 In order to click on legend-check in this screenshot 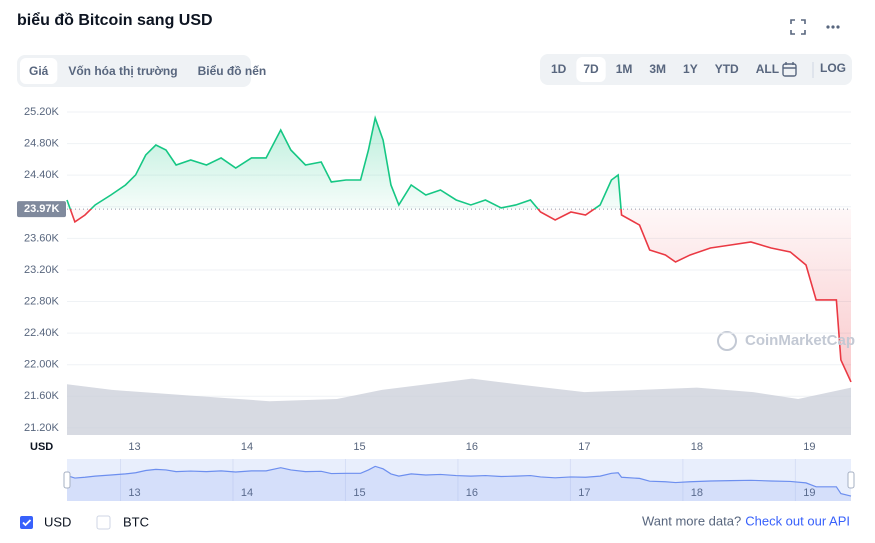, I will do `click(27, 523)`.